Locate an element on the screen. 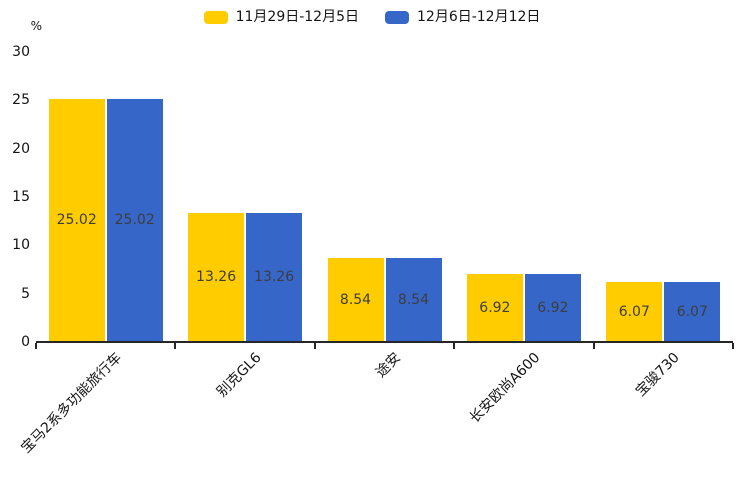 This screenshot has height=496, width=744. bar-series1-cat4 is located at coordinates (692, 311).